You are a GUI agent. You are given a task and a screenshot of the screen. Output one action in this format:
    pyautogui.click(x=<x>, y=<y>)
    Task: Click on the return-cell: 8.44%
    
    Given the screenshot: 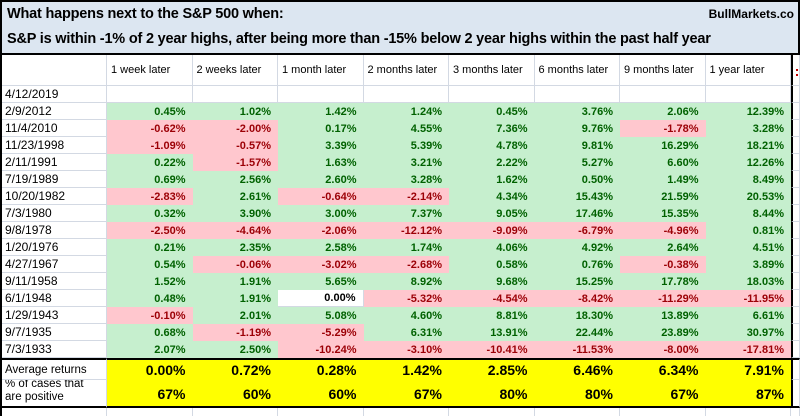 What is the action you would take?
    pyautogui.click(x=748, y=213)
    